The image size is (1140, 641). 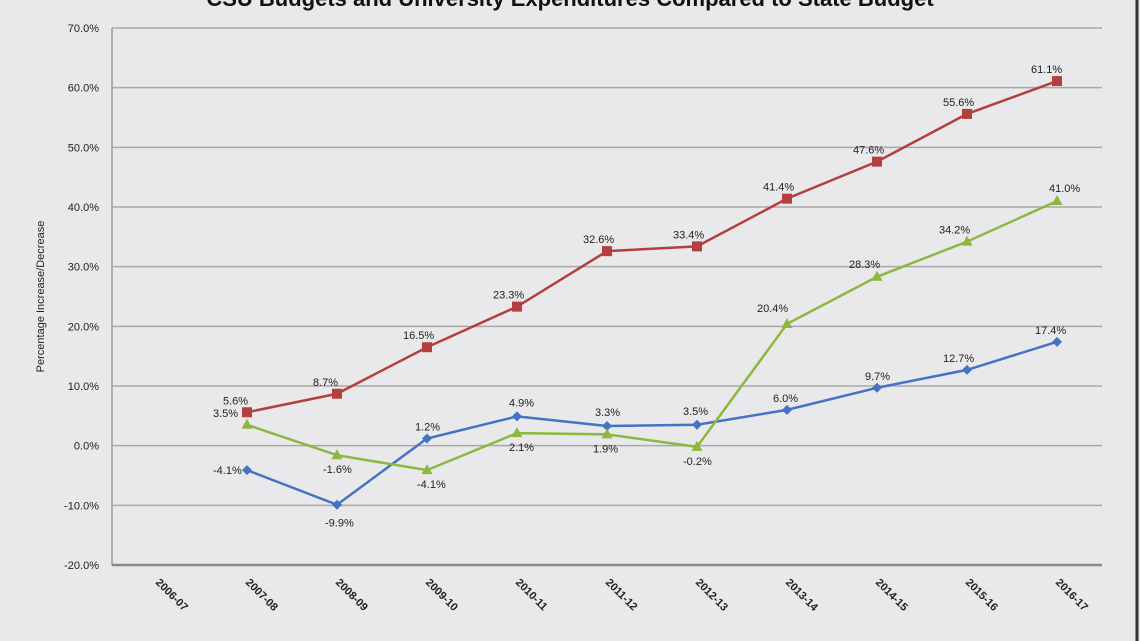 I want to click on data-label: 41.4%, so click(x=778, y=188).